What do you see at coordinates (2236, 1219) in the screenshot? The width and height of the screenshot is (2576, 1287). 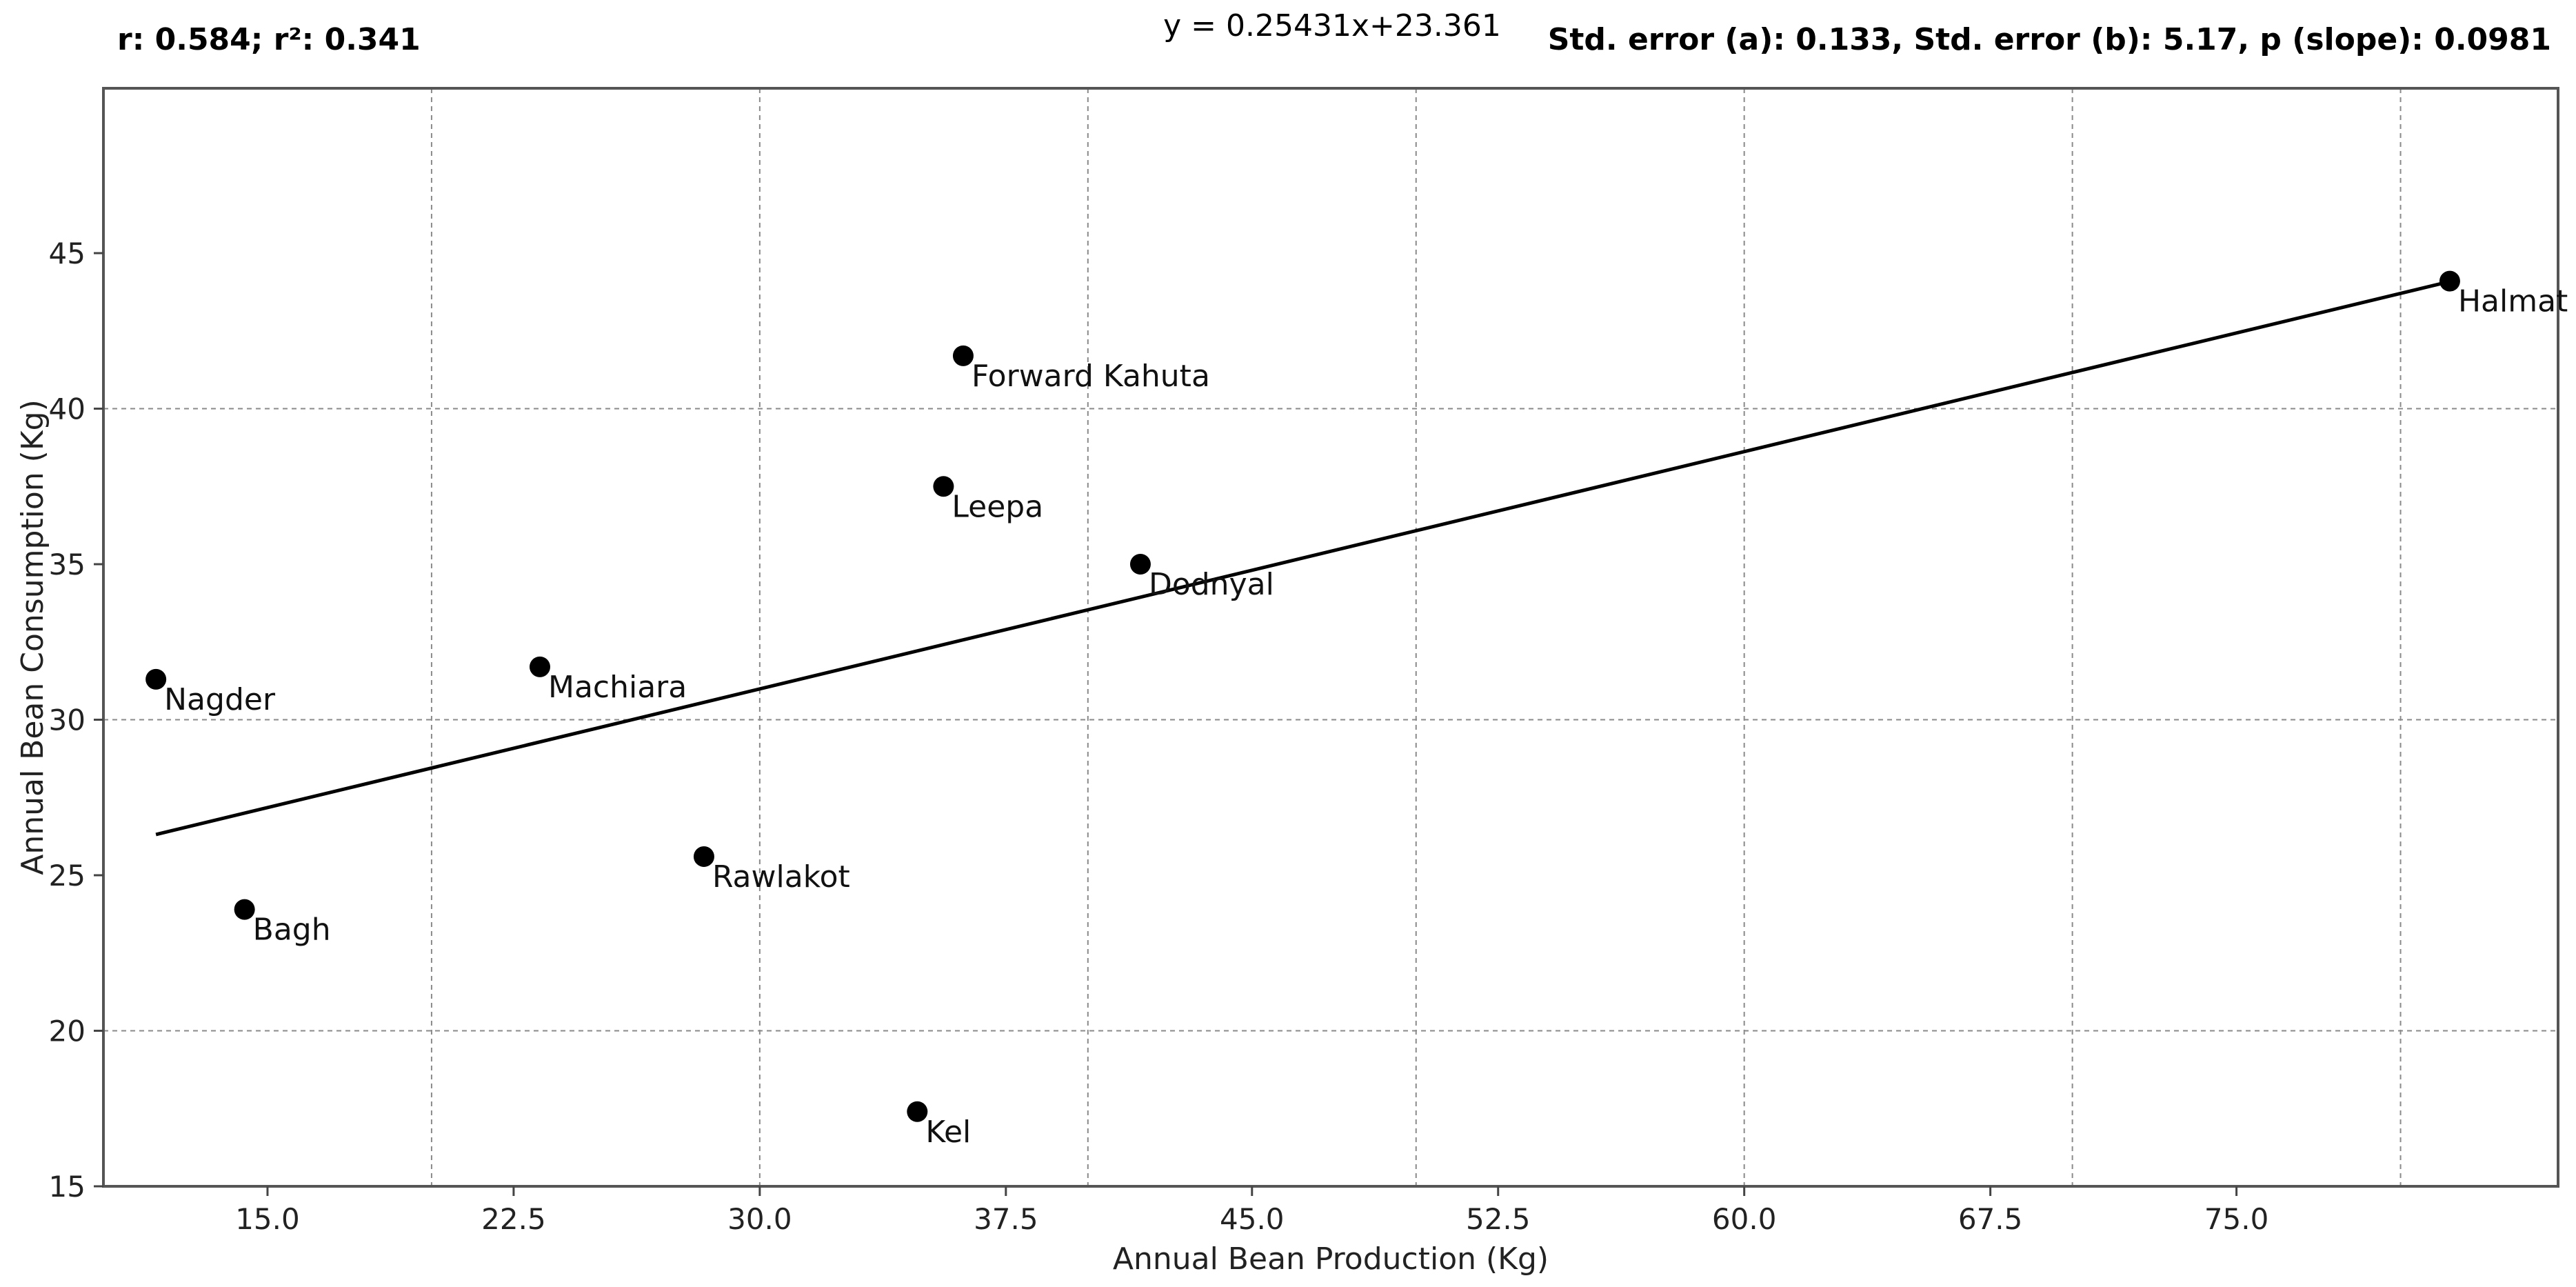 I see `x-tick-label: 75.0` at bounding box center [2236, 1219].